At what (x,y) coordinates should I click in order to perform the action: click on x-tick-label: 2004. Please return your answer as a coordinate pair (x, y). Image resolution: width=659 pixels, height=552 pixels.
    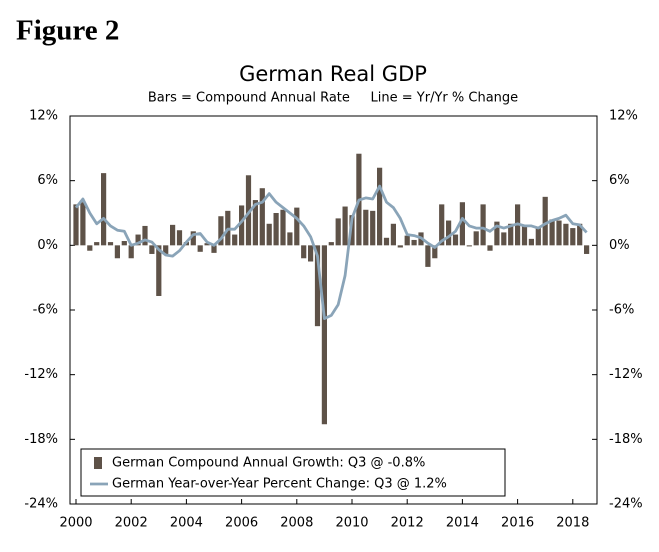
    Looking at the image, I should click on (186, 523).